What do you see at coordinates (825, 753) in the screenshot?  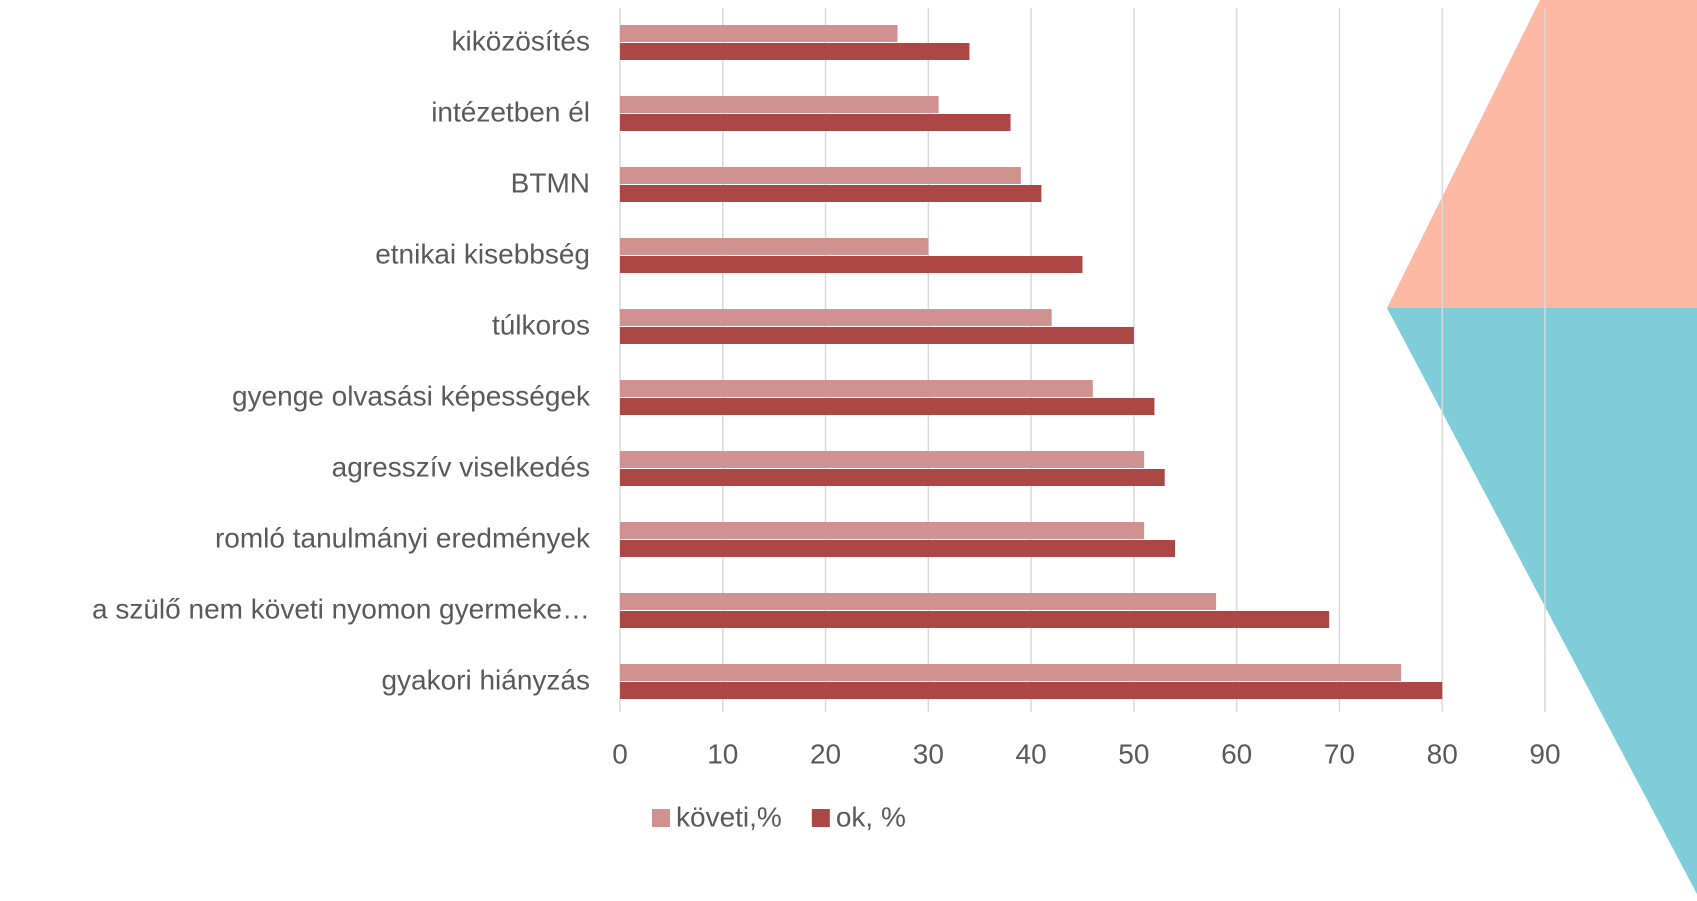 I see `x-tick-label: 20` at bounding box center [825, 753].